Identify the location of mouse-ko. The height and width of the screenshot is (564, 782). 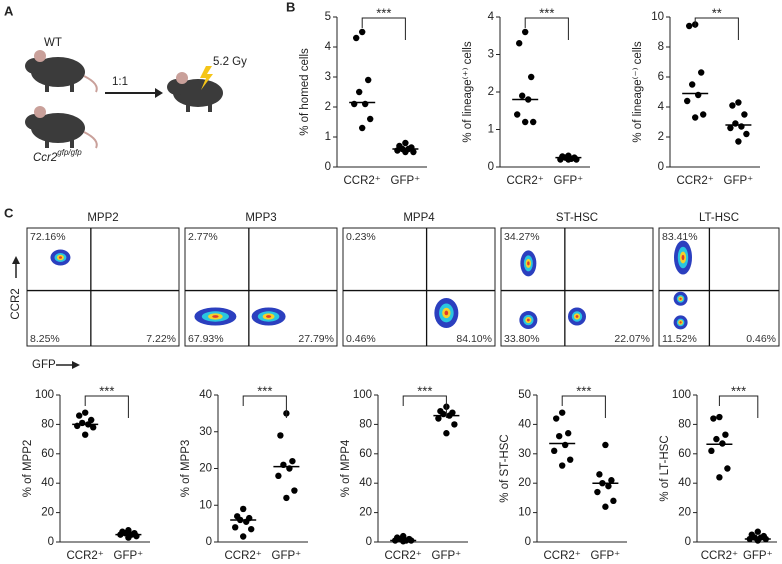
(61, 127).